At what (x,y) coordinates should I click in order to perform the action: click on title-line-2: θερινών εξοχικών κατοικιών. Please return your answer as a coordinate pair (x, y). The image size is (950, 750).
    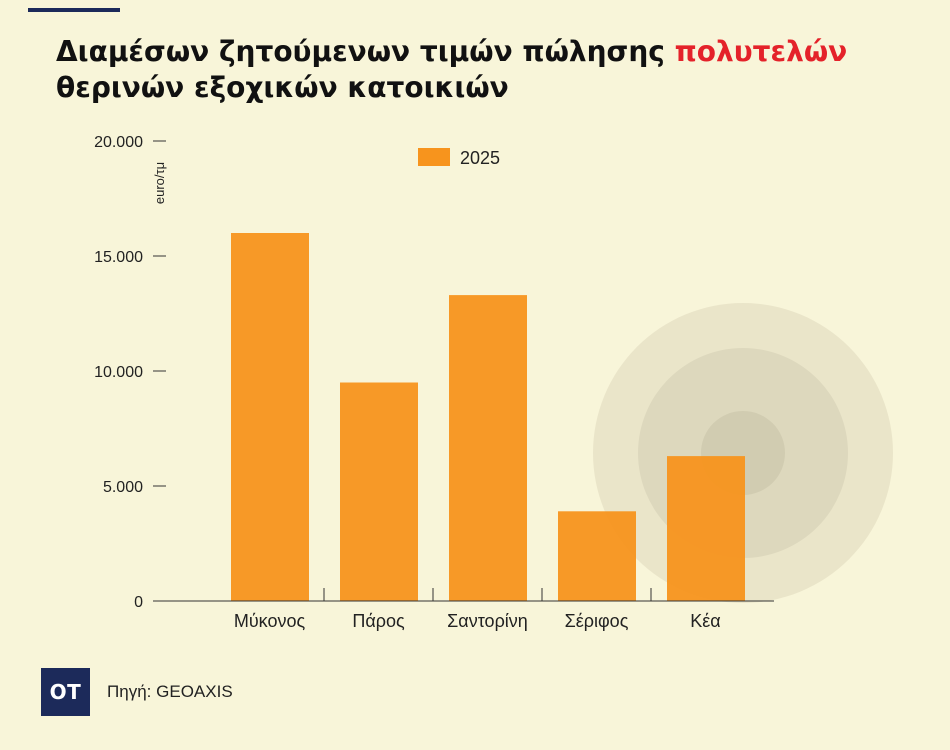
    Looking at the image, I should click on (282, 87).